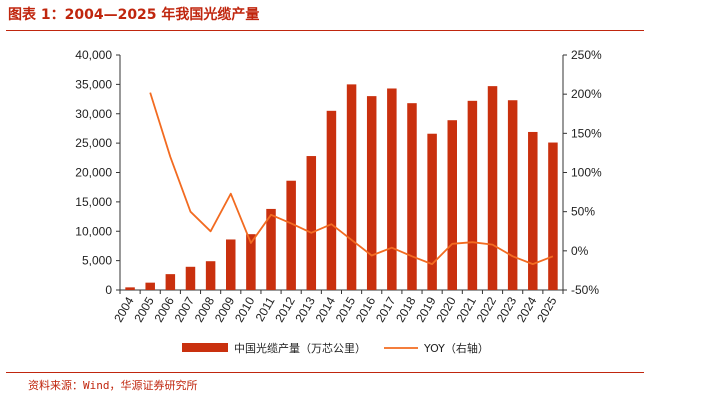 The width and height of the screenshot is (722, 400). Describe the element at coordinates (93, 173) in the screenshot. I see `y-left-tick-label: 20,000` at that location.